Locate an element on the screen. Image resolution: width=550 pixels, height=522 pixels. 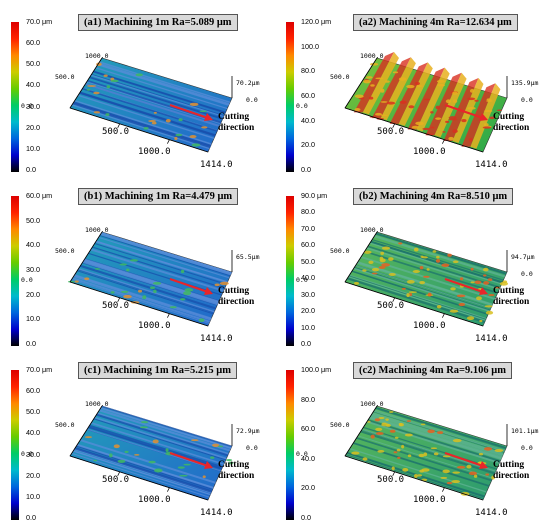
colorbar is located at coordinates (15, 97).